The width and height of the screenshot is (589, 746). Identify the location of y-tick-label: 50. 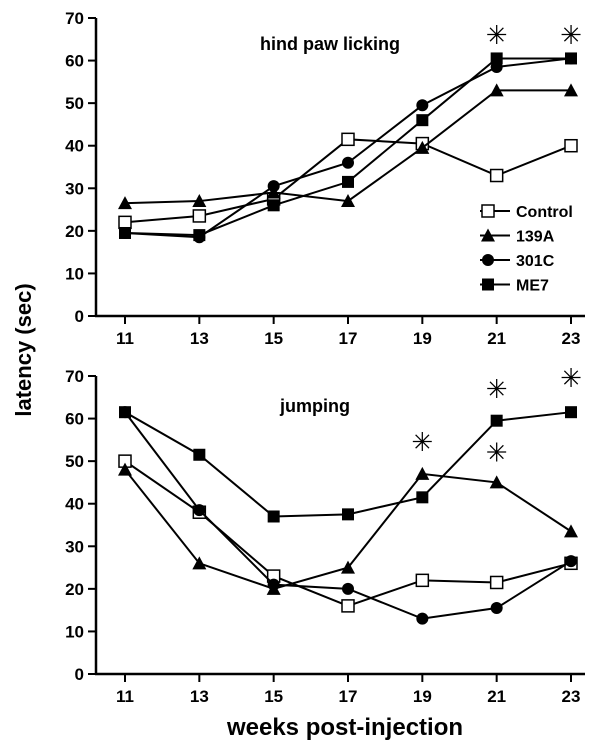
(74, 103).